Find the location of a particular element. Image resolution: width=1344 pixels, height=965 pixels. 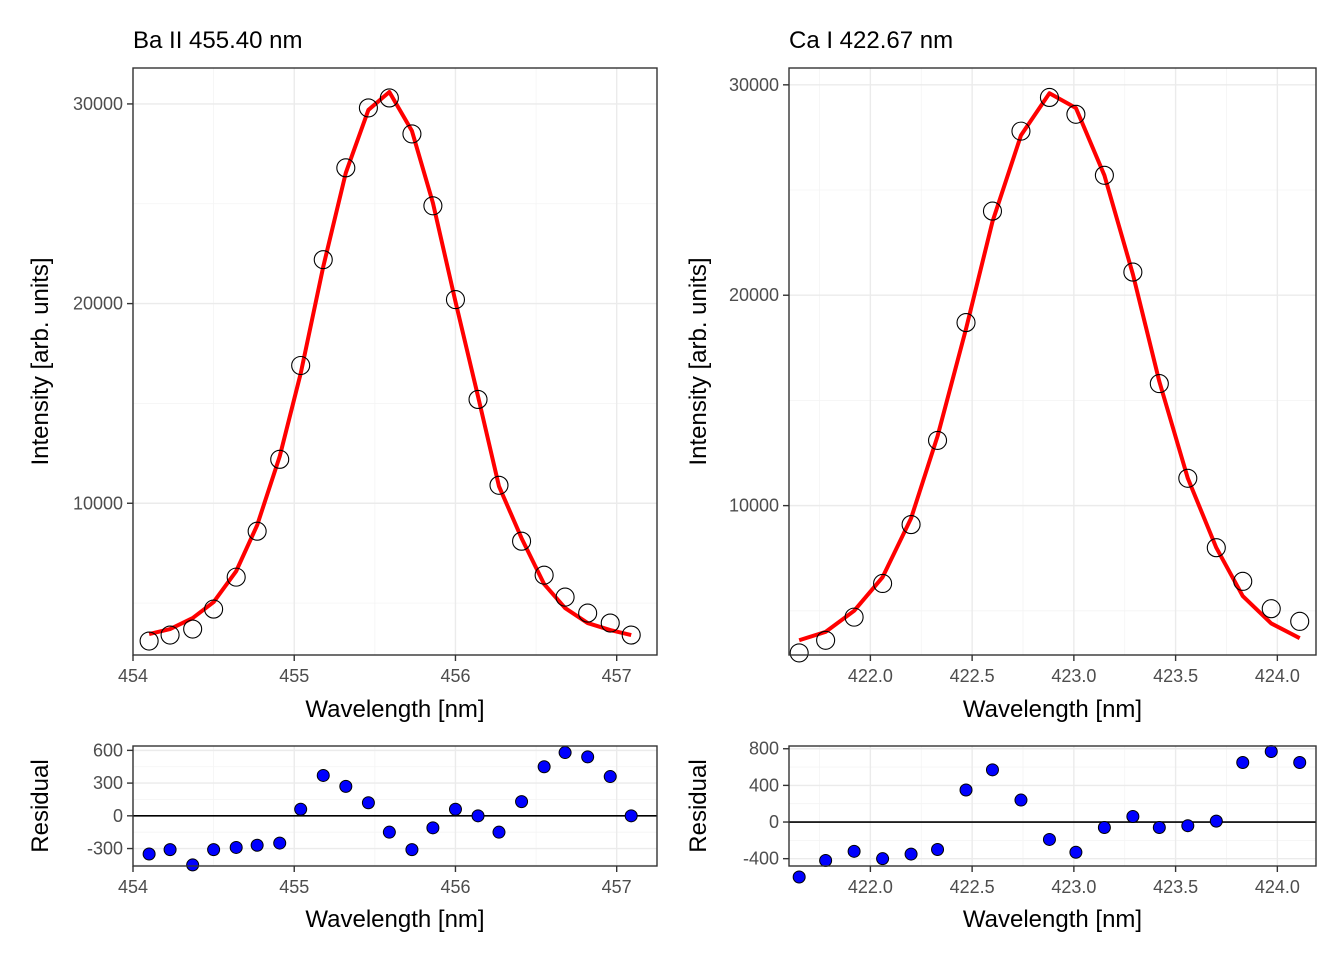

y-tick-label: 300 is located at coordinates (108, 783).